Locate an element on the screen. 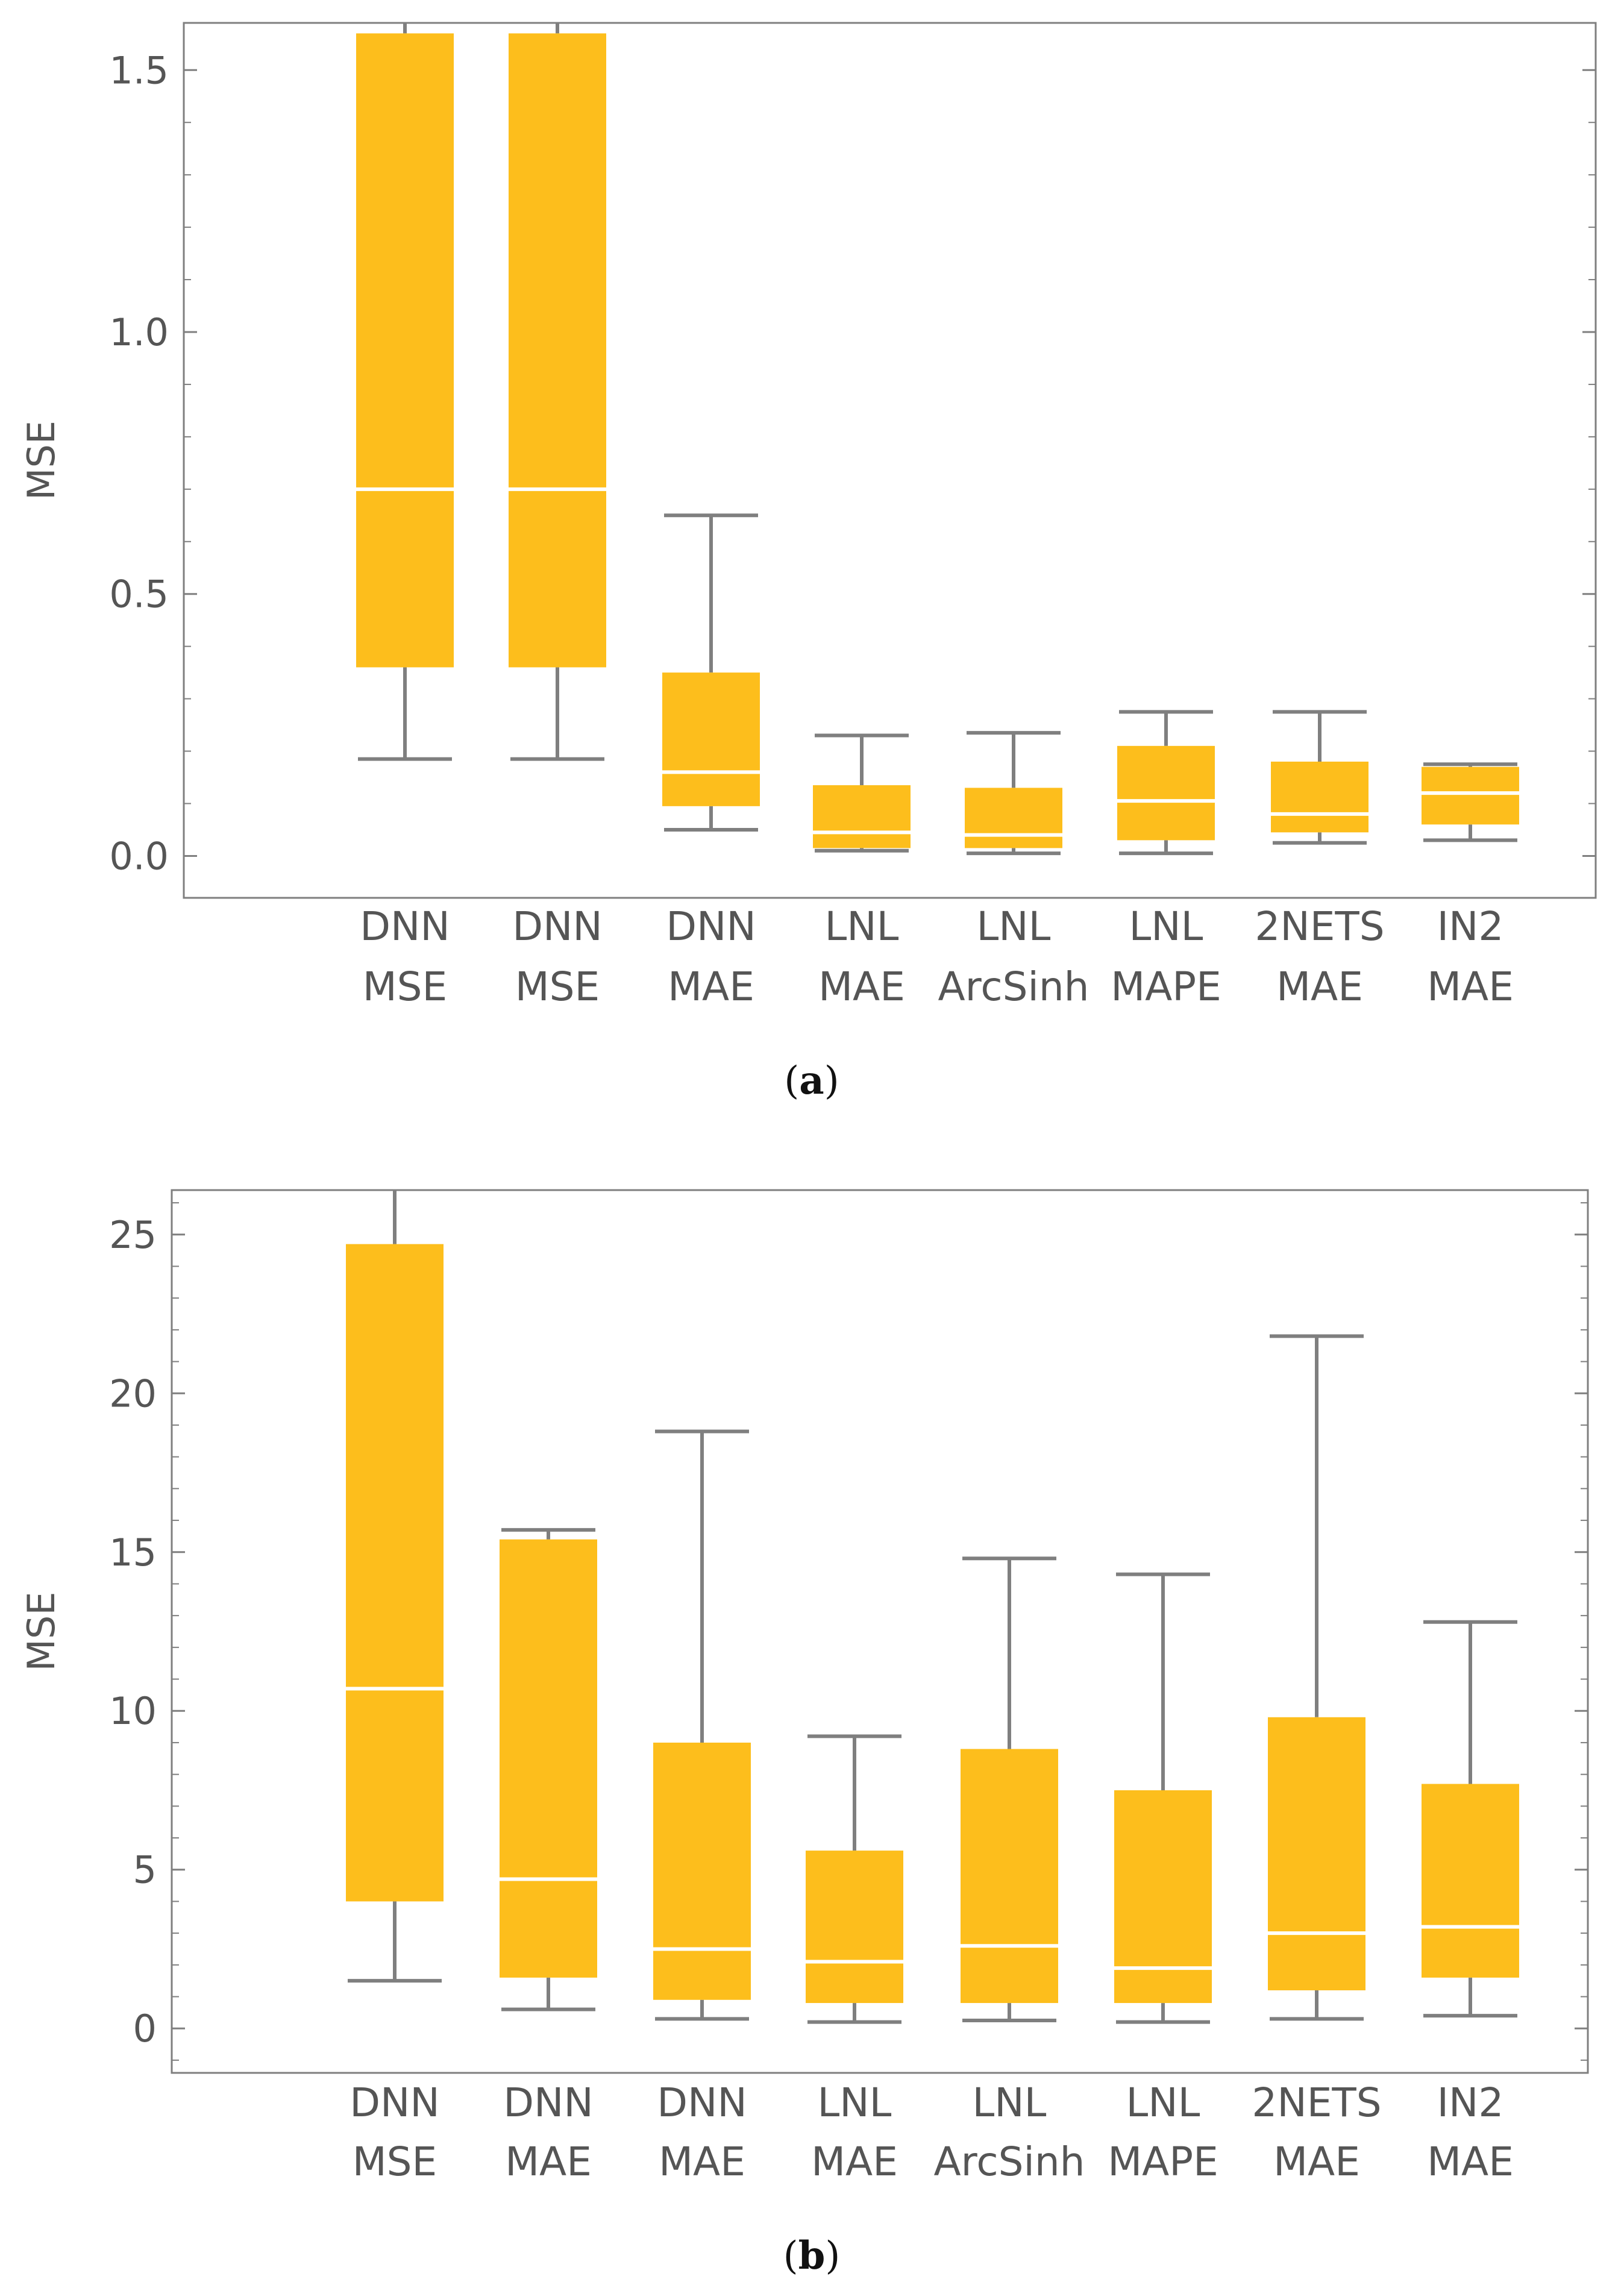  panel-caption: (b) is located at coordinates (812, 2255).